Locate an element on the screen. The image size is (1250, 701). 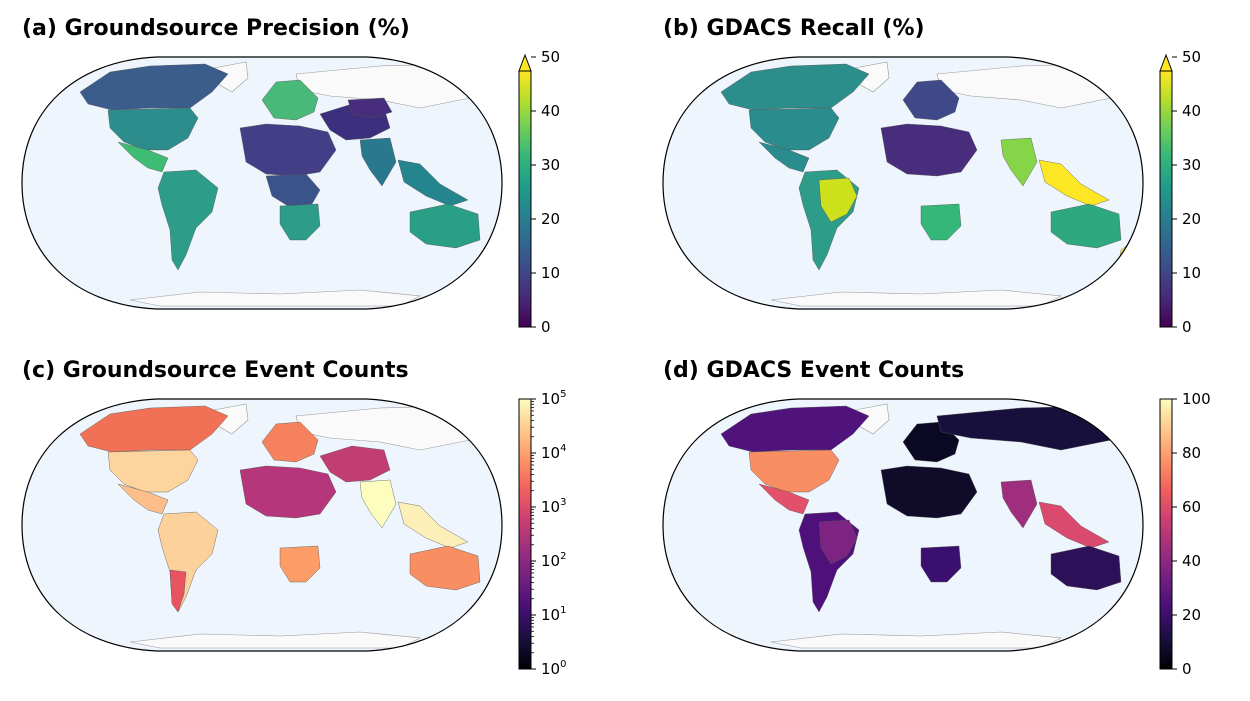
colorbar-tick-label: 10³ is located at coordinates (553, 506).